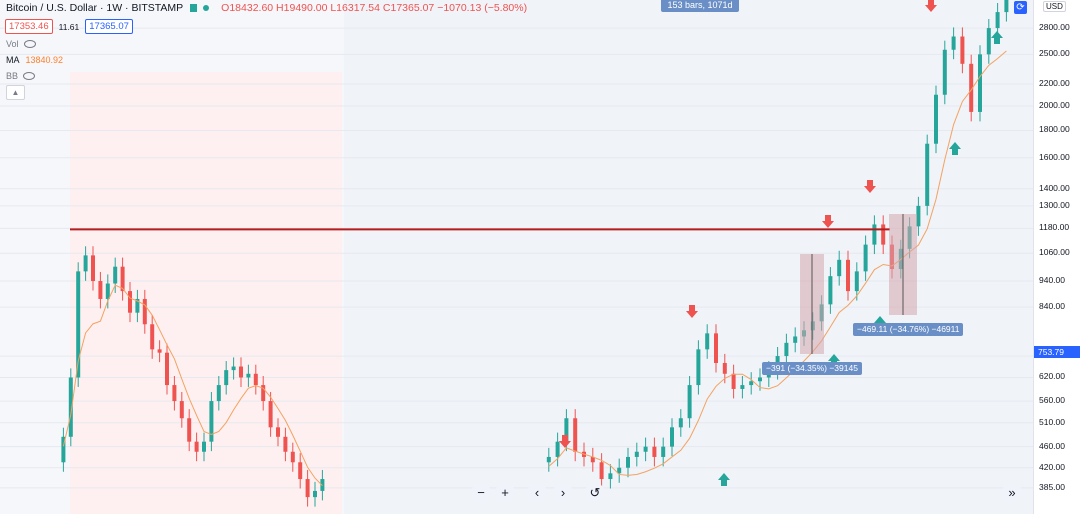 Image resolution: width=1080 pixels, height=514 pixels. I want to click on price-tick-2: 2200.00, so click(1054, 82).